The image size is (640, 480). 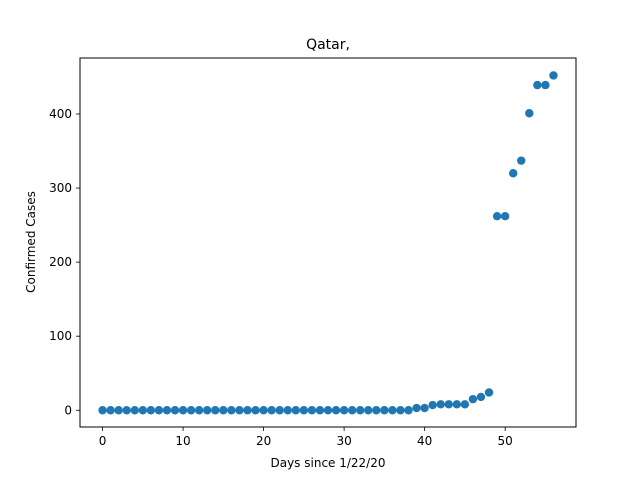 What do you see at coordinates (328, 45) in the screenshot?
I see `chart-title: Qatar,` at bounding box center [328, 45].